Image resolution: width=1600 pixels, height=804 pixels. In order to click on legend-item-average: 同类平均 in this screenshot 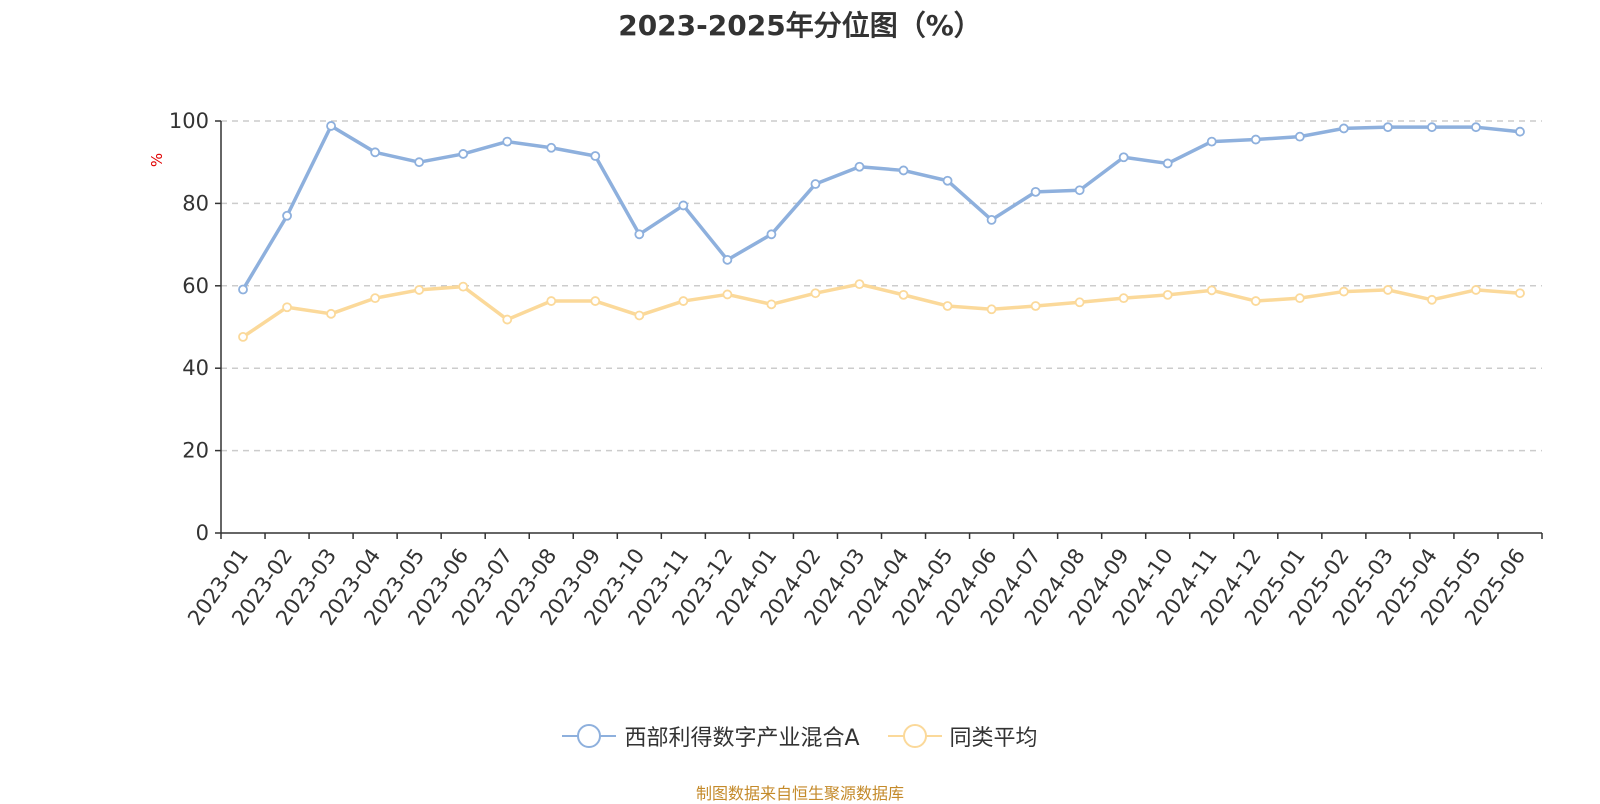, I will do `click(962, 736)`.